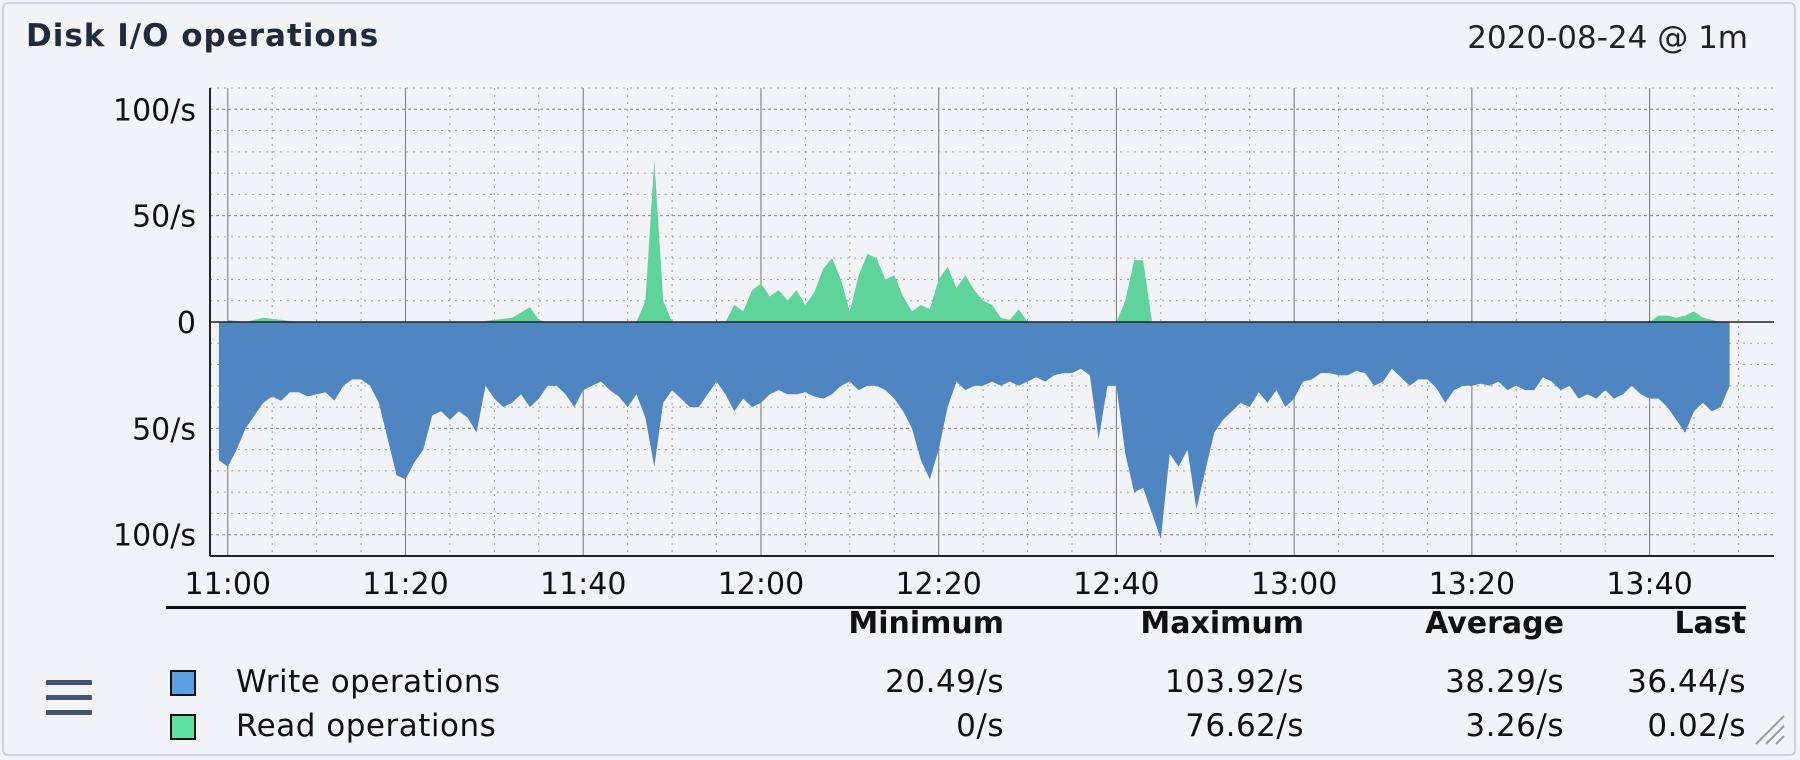 The width and height of the screenshot is (1800, 760). Describe the element at coordinates (1649, 584) in the screenshot. I see `x-tick-label: 13:40` at that location.